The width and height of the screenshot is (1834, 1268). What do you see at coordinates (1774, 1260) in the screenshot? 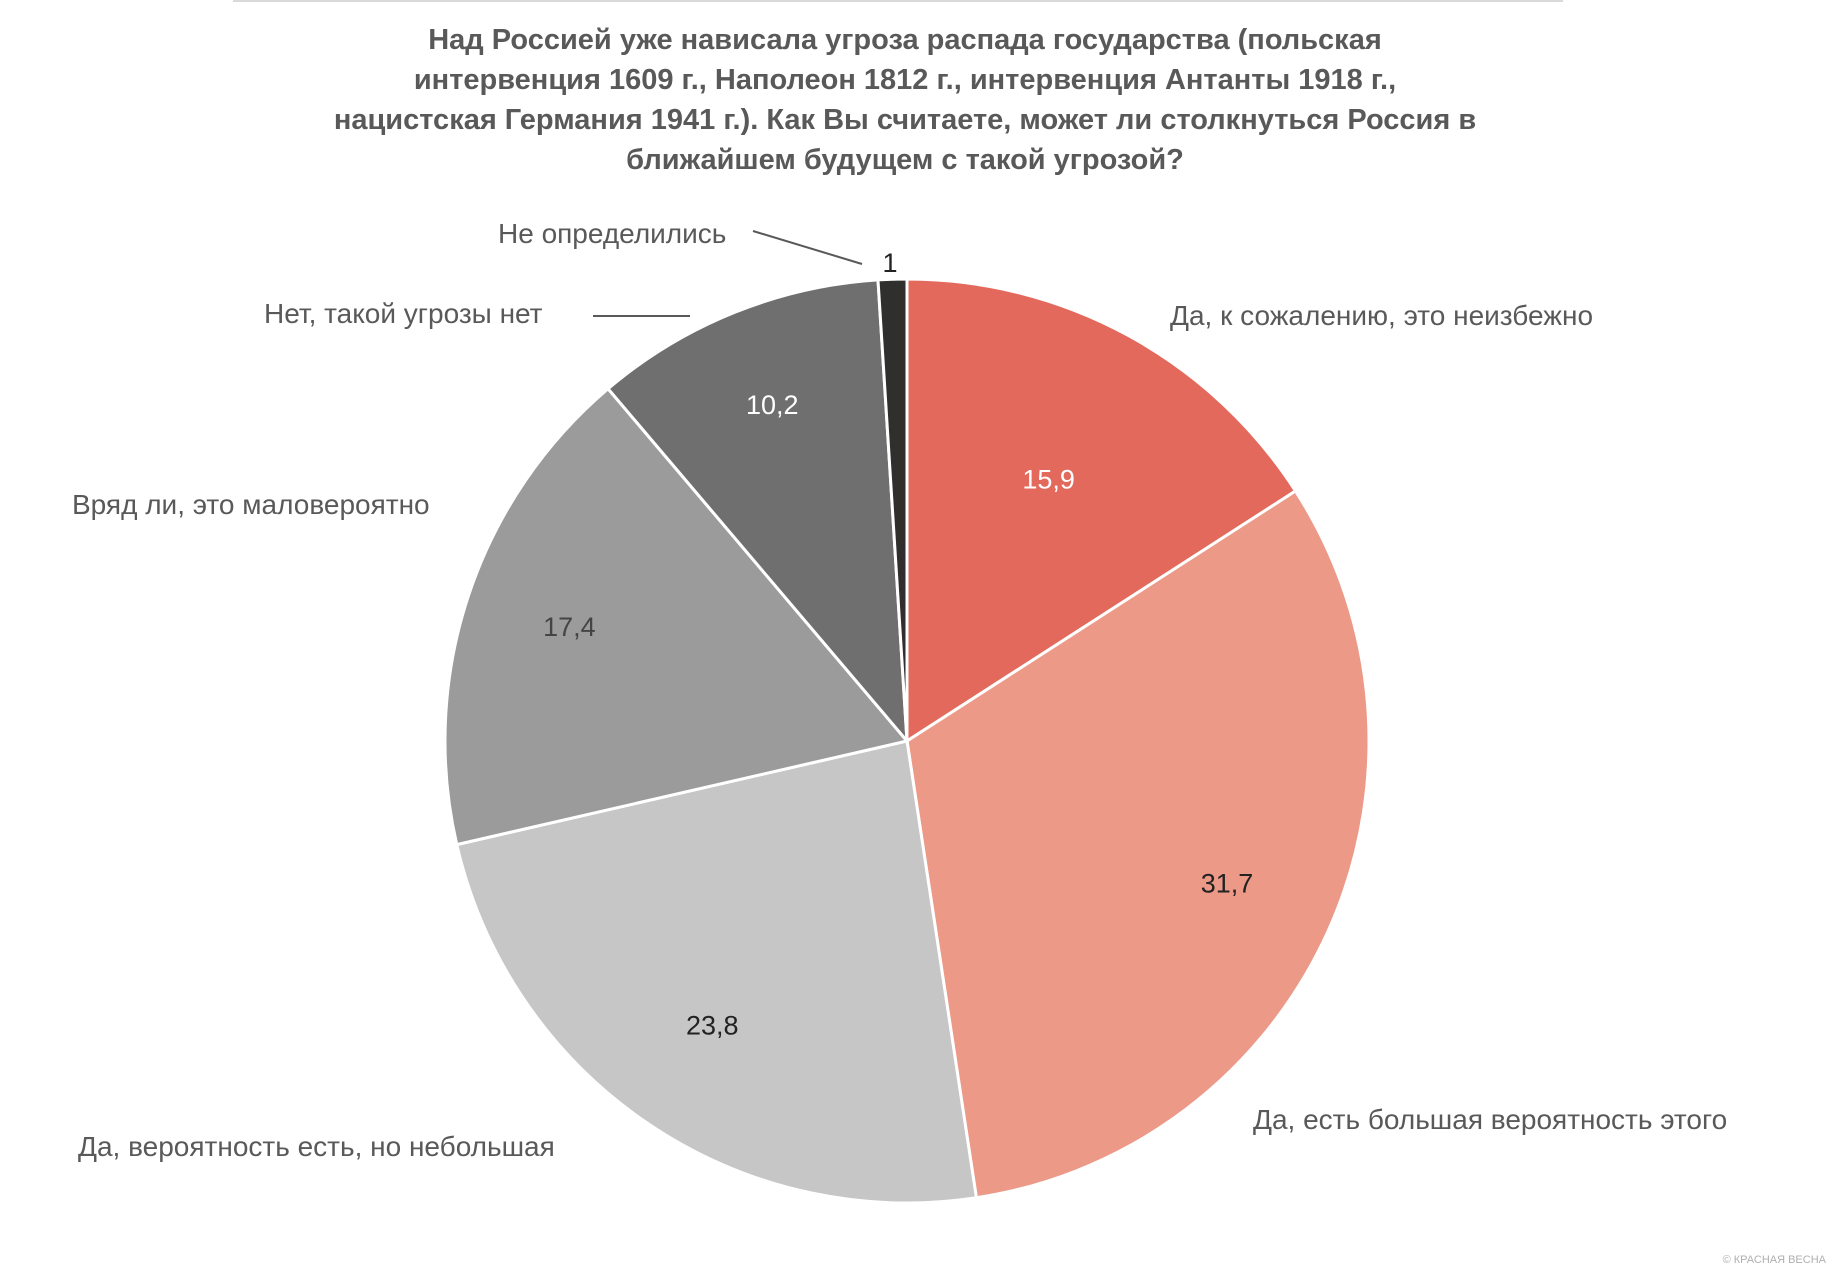
I see `watermark: © КРАСНАЯ ВЕСНА` at bounding box center [1774, 1260].